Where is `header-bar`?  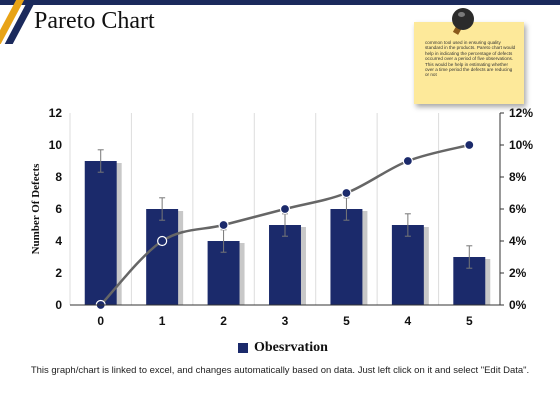 header-bar is located at coordinates (280, 2).